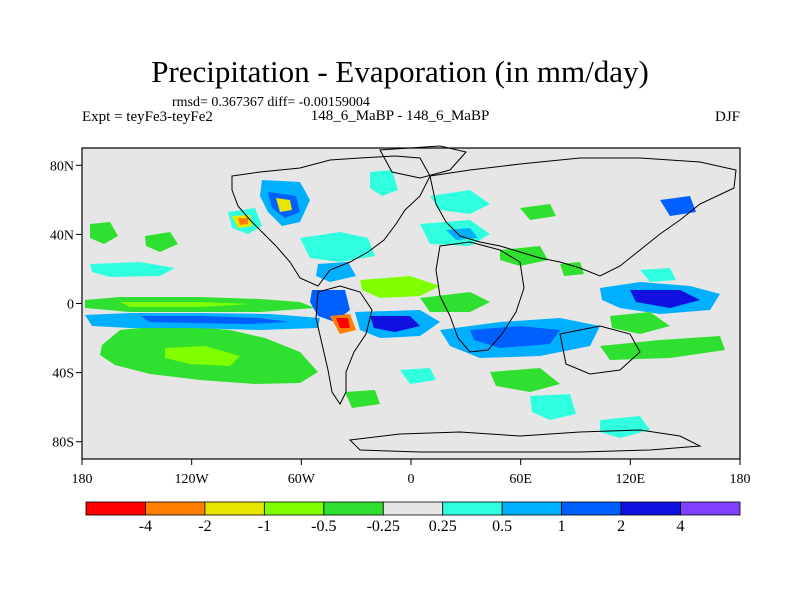  I want to click on experiment-label: Expt = teyFe3-teyFe2, so click(147, 117).